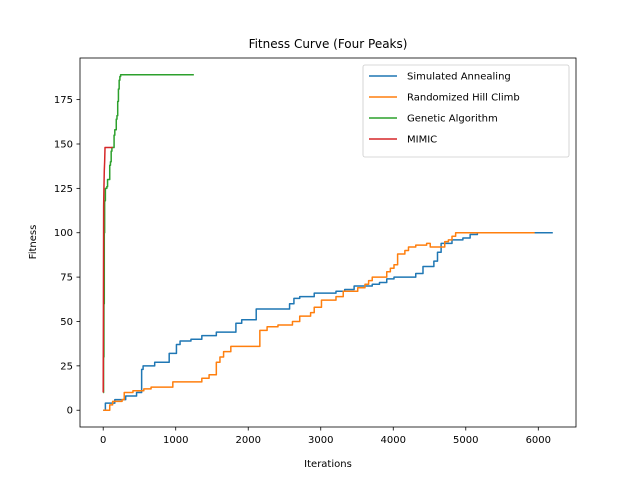 The width and height of the screenshot is (640, 480). Describe the element at coordinates (459, 77) in the screenshot. I see `legend-label: Simulated Annealing` at that location.